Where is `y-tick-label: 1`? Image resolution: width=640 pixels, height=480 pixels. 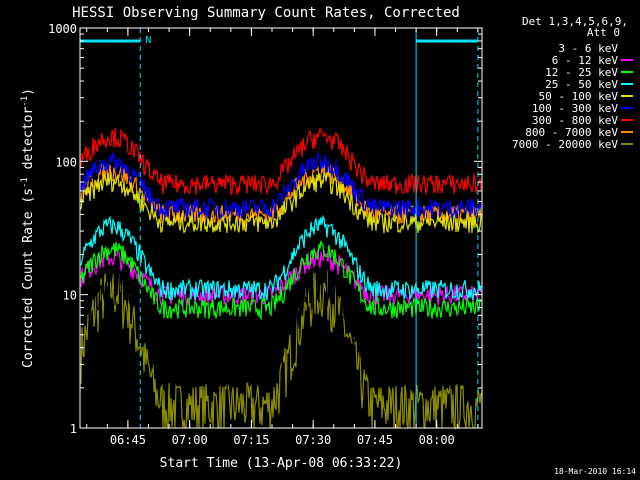
y-tick-label: 1 is located at coordinates (73, 429).